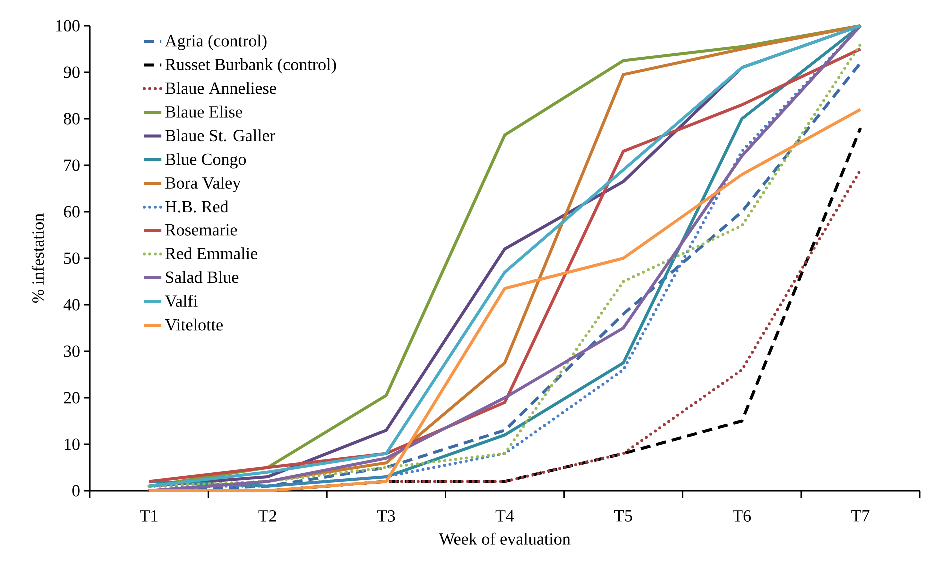 Image resolution: width=933 pixels, height=563 pixels. What do you see at coordinates (216, 42) in the screenshot?
I see `legend-label: Agria (control)` at bounding box center [216, 42].